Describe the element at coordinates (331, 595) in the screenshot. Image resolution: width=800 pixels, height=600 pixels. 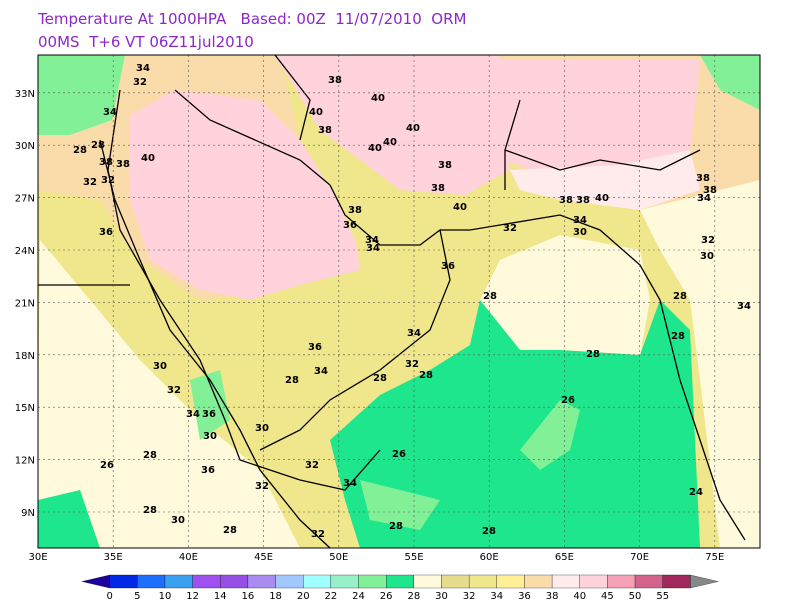
I see `colorbar-label: 22` at that location.